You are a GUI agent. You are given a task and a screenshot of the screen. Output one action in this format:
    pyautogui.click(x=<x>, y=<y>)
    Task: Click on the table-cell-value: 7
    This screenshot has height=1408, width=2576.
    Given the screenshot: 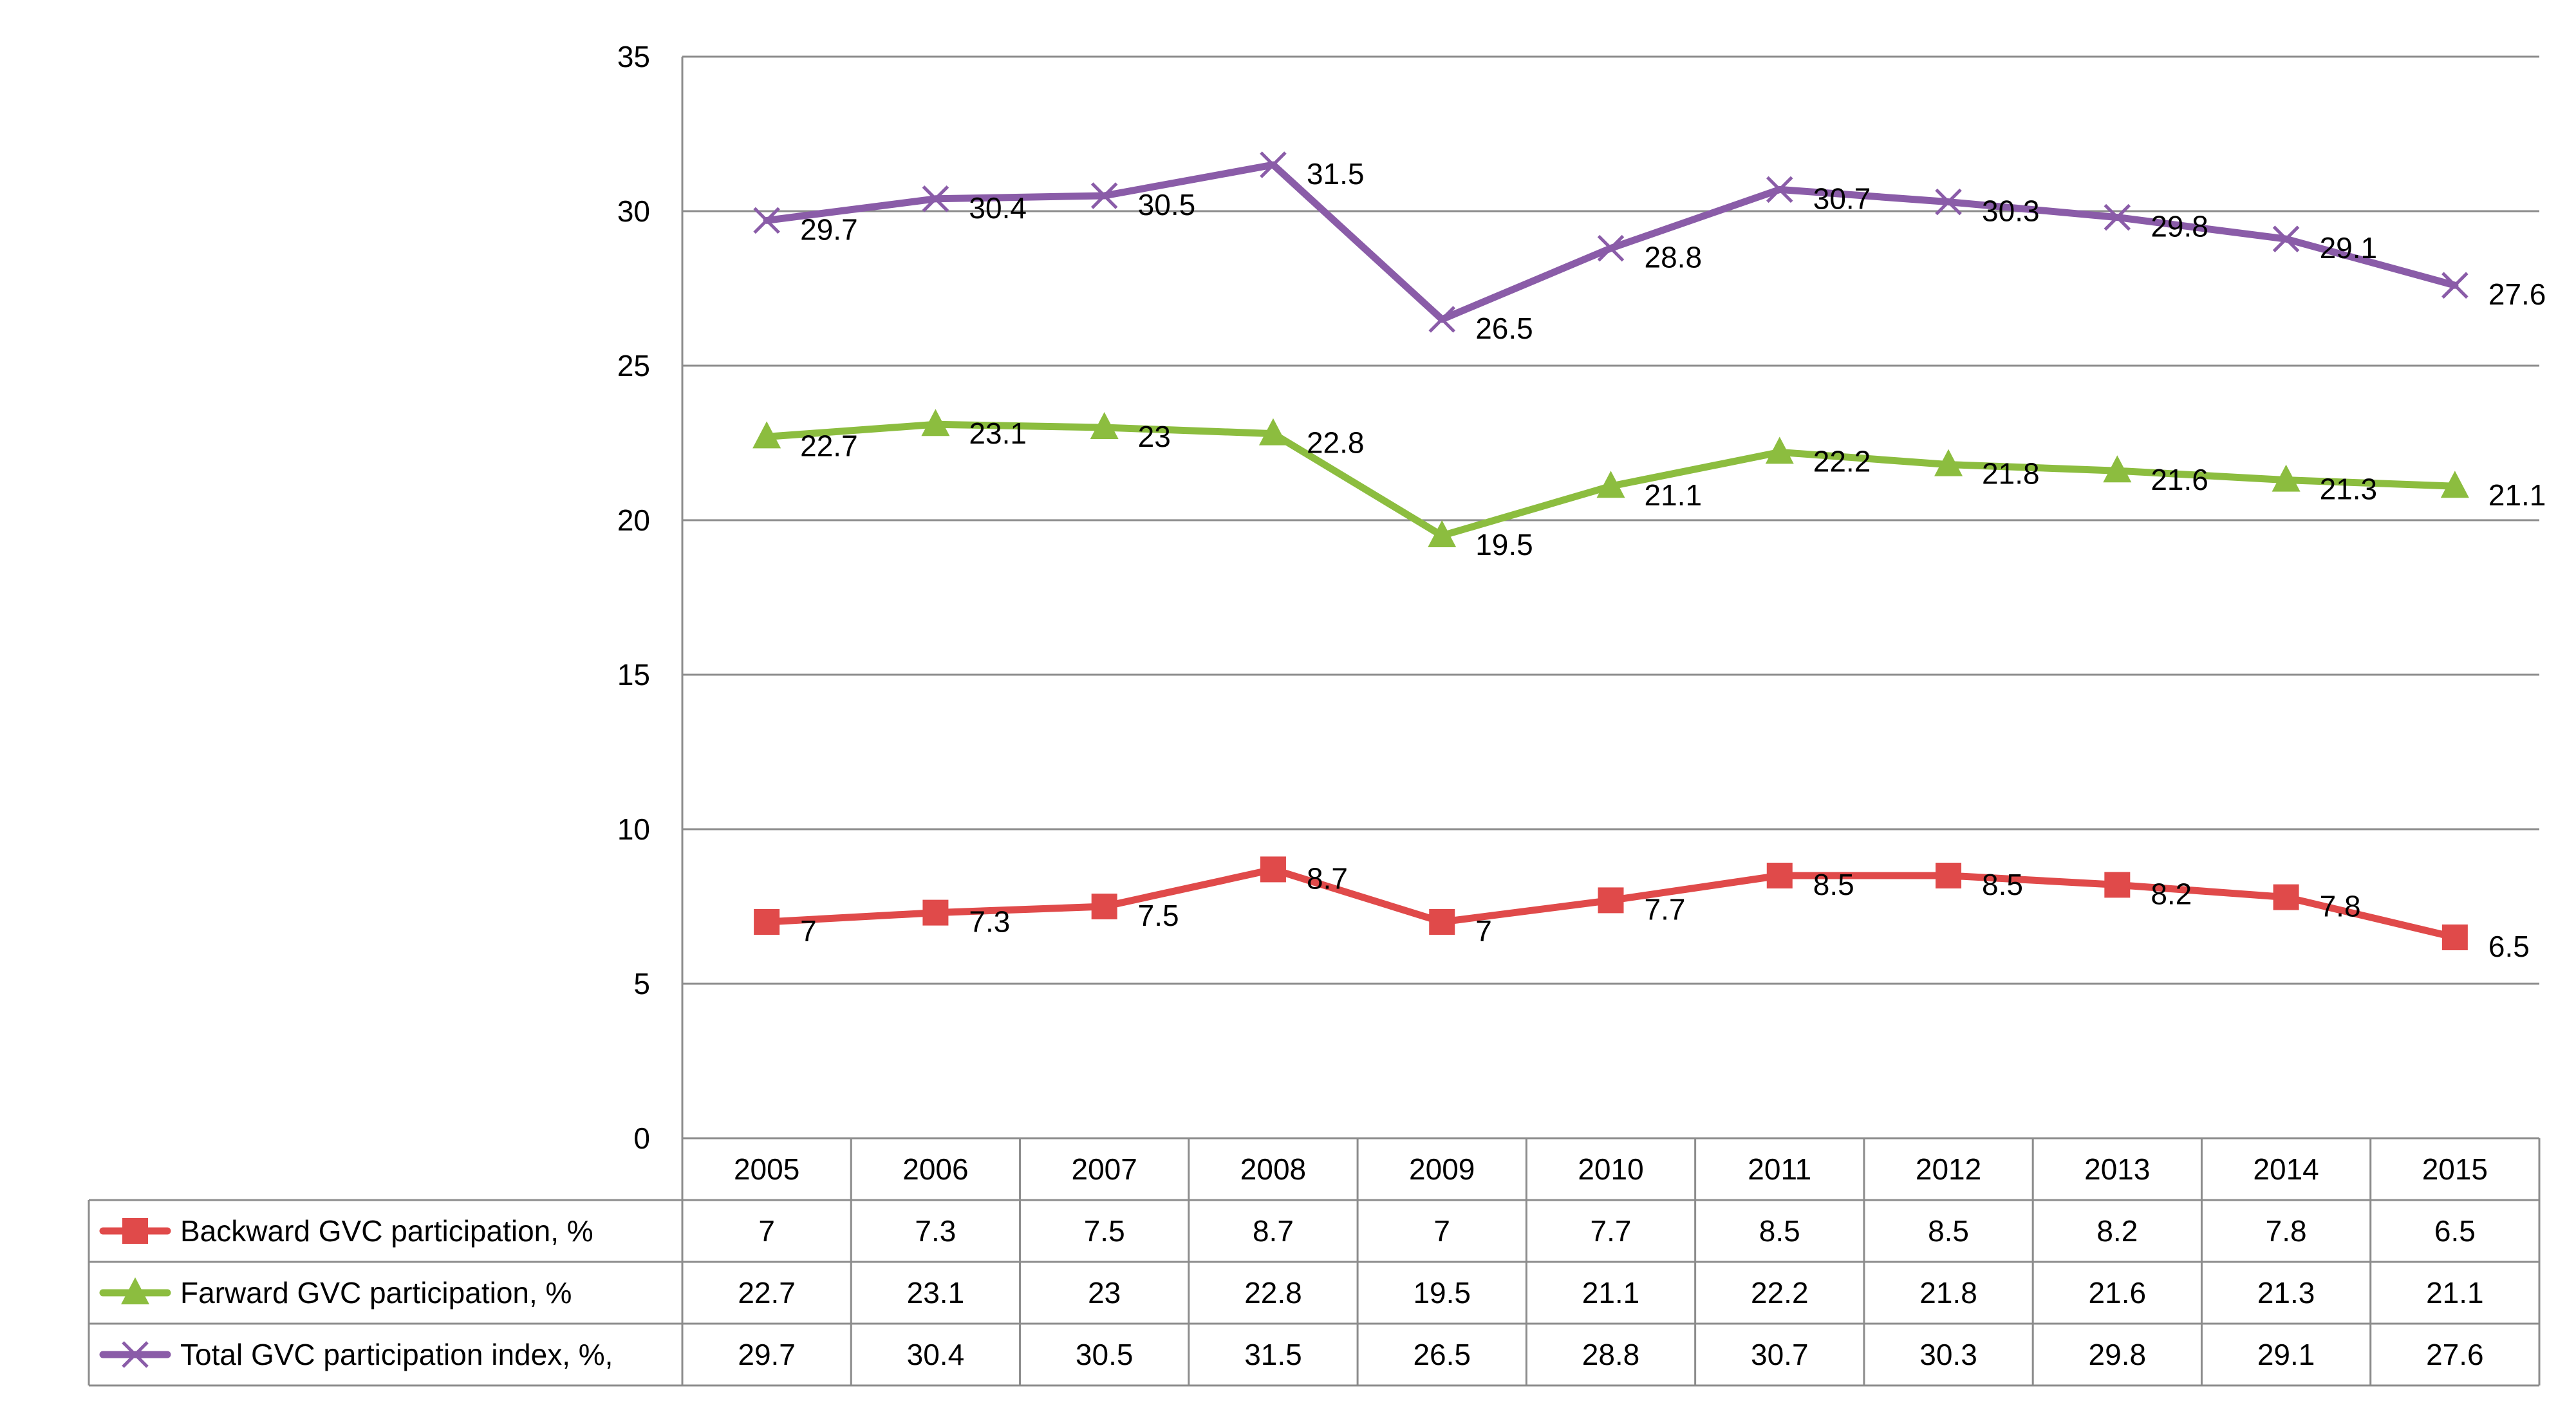 What is the action you would take?
    pyautogui.click(x=766, y=1231)
    